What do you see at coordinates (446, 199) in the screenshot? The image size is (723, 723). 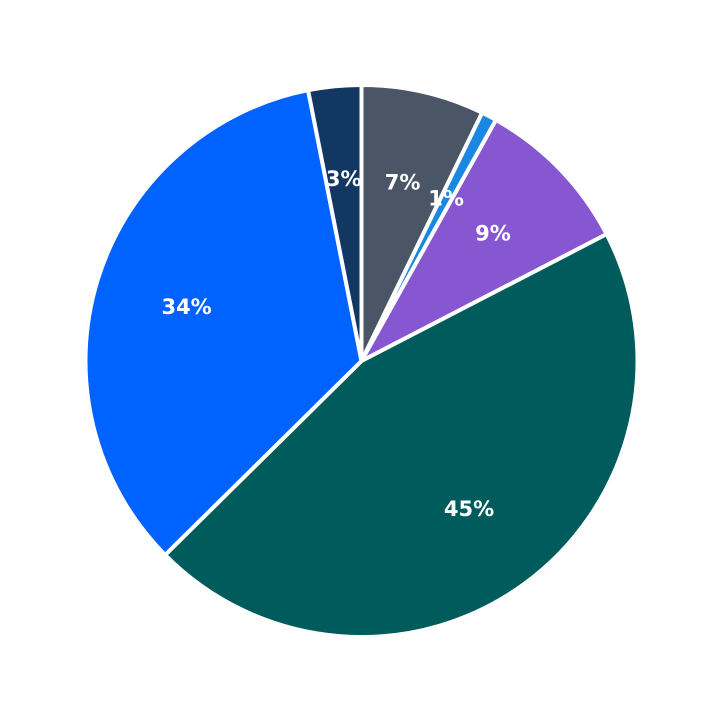 I see `pie-slice-label: 1%` at bounding box center [446, 199].